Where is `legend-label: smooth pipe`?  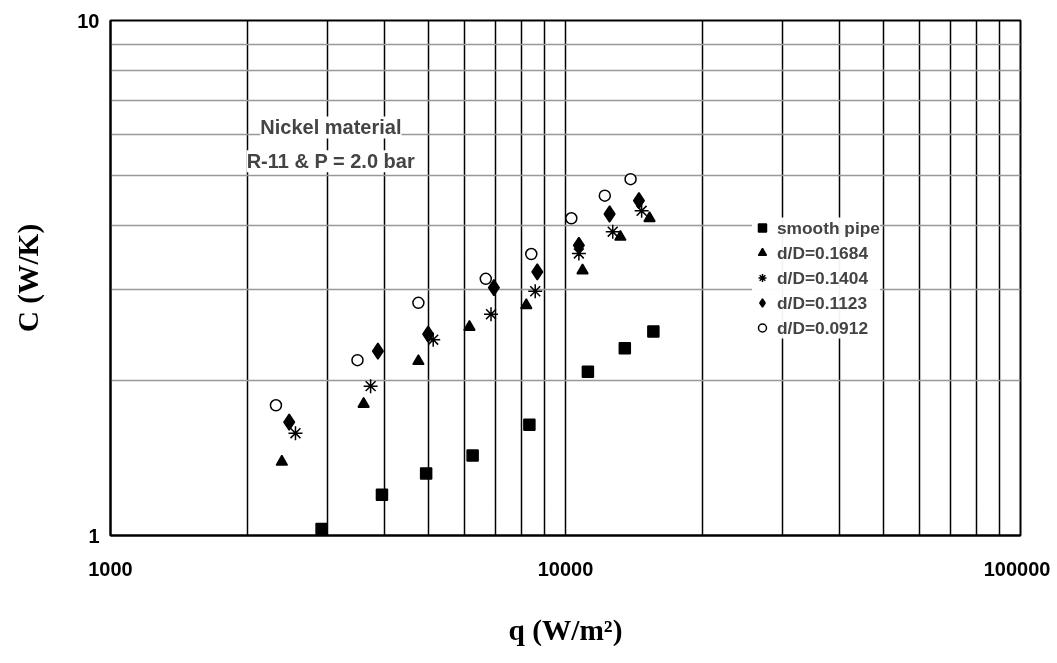
legend-label: smooth pipe is located at coordinates (828, 227).